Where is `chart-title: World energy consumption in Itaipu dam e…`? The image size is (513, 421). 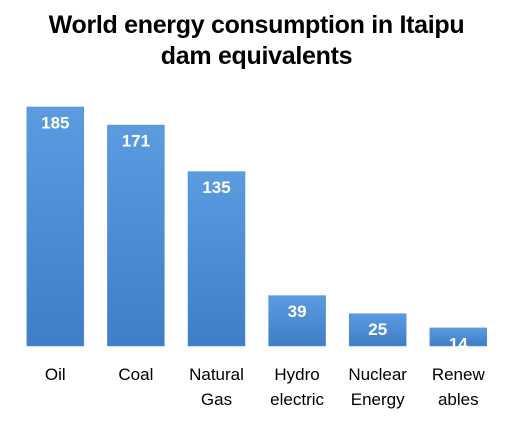 chart-title: World energy consumption in Itaipu dam e… is located at coordinates (256, 40).